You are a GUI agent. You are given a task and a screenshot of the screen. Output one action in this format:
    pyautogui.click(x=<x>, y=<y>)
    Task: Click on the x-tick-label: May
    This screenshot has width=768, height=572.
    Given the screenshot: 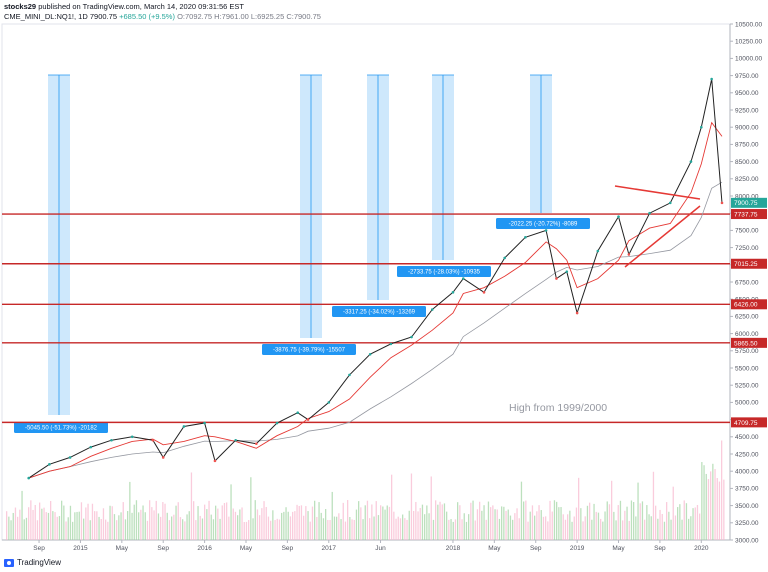 What is the action you would take?
    pyautogui.click(x=618, y=548)
    